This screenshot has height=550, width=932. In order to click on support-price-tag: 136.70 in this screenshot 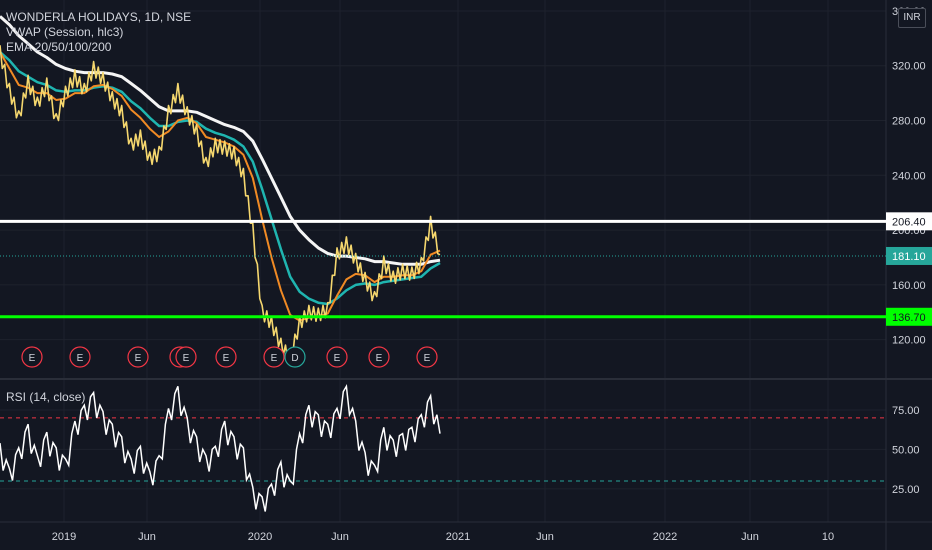, I will do `click(909, 318)`.